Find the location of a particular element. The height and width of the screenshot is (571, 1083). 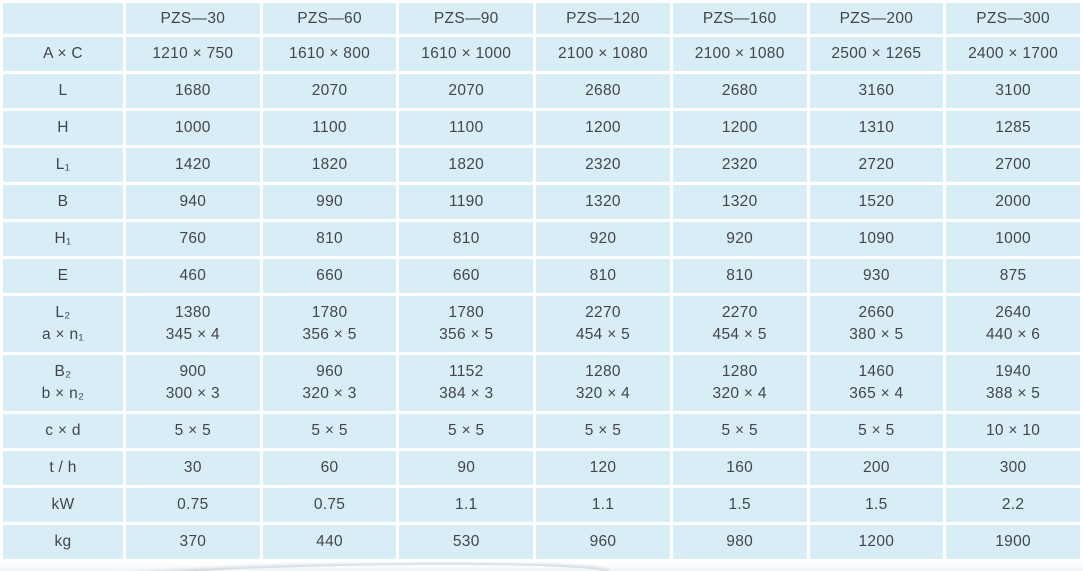

row-label: L₁ is located at coordinates (63, 165).